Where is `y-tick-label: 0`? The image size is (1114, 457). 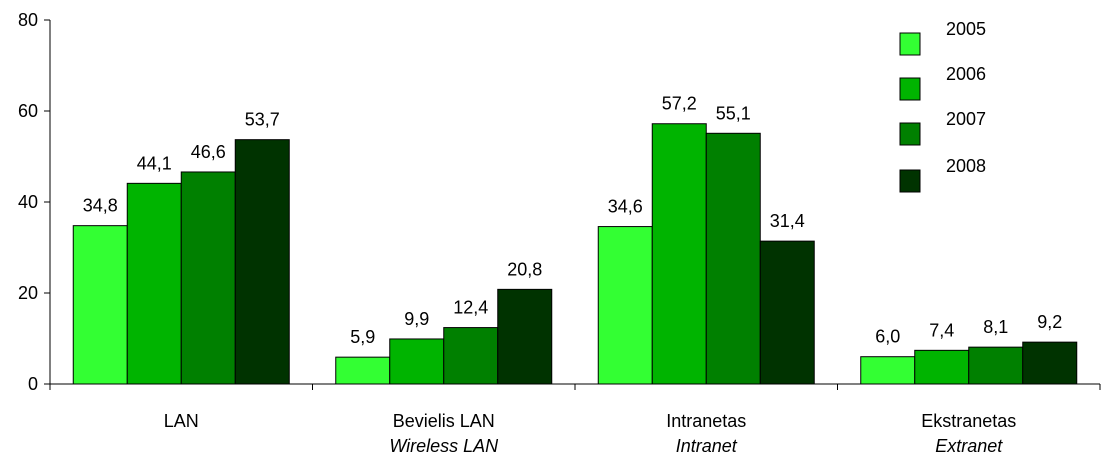 y-tick-label: 0 is located at coordinates (33, 384).